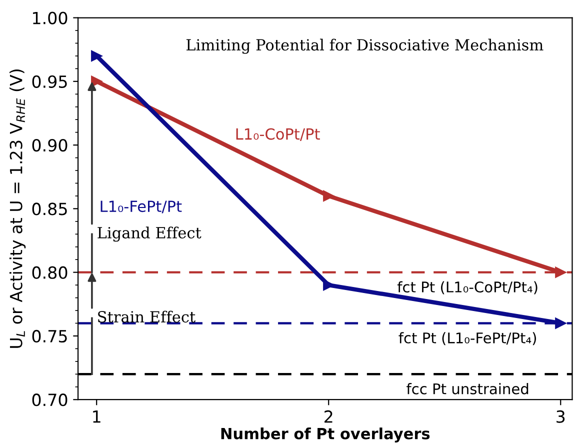 The image size is (578, 444). What do you see at coordinates (141, 207) in the screenshot?
I see `text: L1₀-FePt/Pt` at bounding box center [141, 207].